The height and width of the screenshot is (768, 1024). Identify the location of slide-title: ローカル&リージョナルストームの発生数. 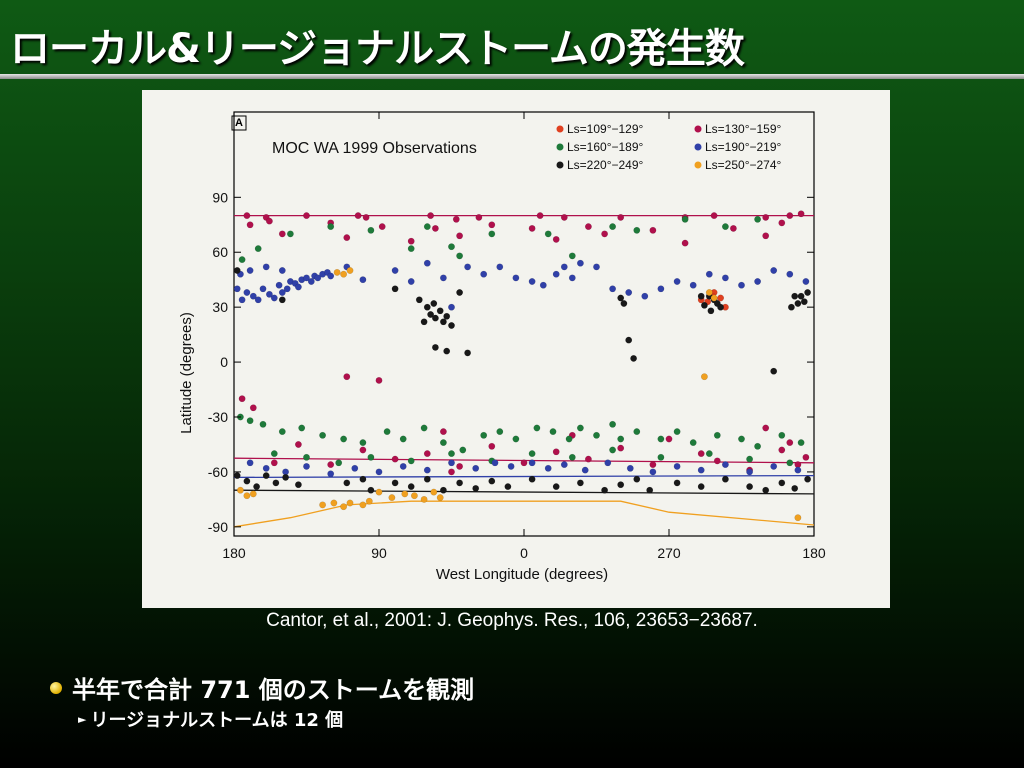
(377, 49).